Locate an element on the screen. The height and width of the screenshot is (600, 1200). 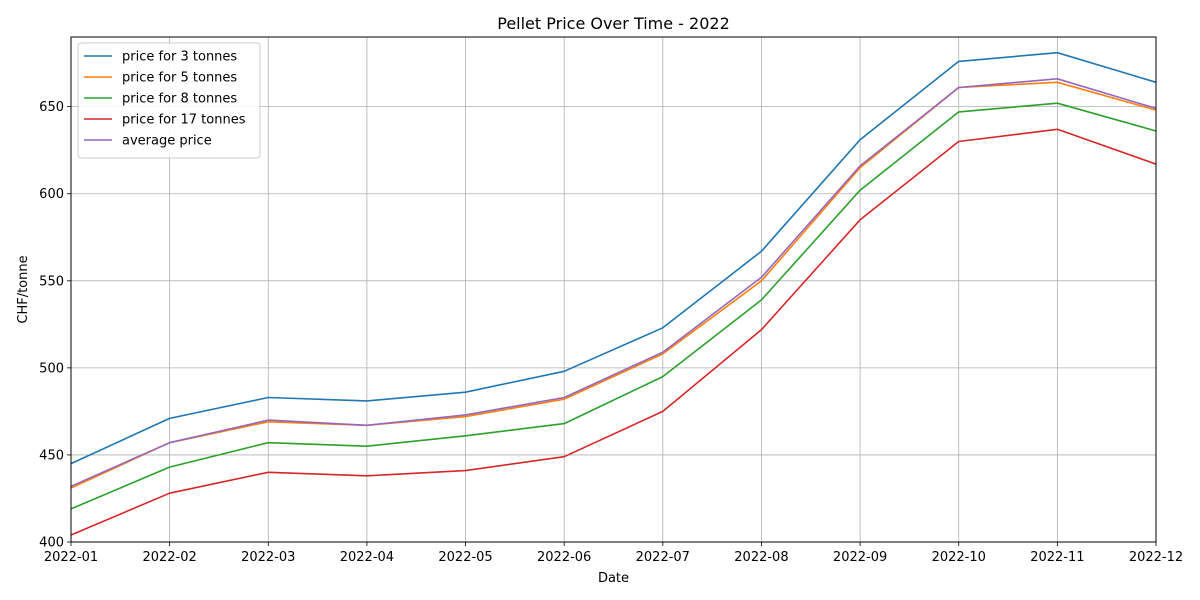
x-tick-label: 2022-03 is located at coordinates (268, 557).